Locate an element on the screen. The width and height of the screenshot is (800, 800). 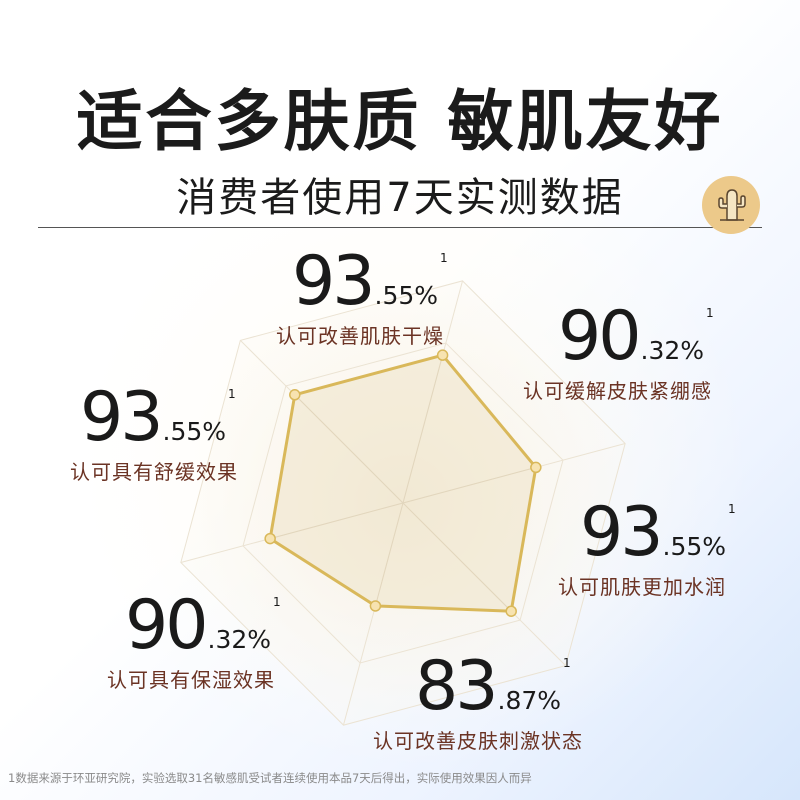
stat-tightness: 90.32% 1 认可缓解皮肤紧绷感 is located at coordinates (618, 350).